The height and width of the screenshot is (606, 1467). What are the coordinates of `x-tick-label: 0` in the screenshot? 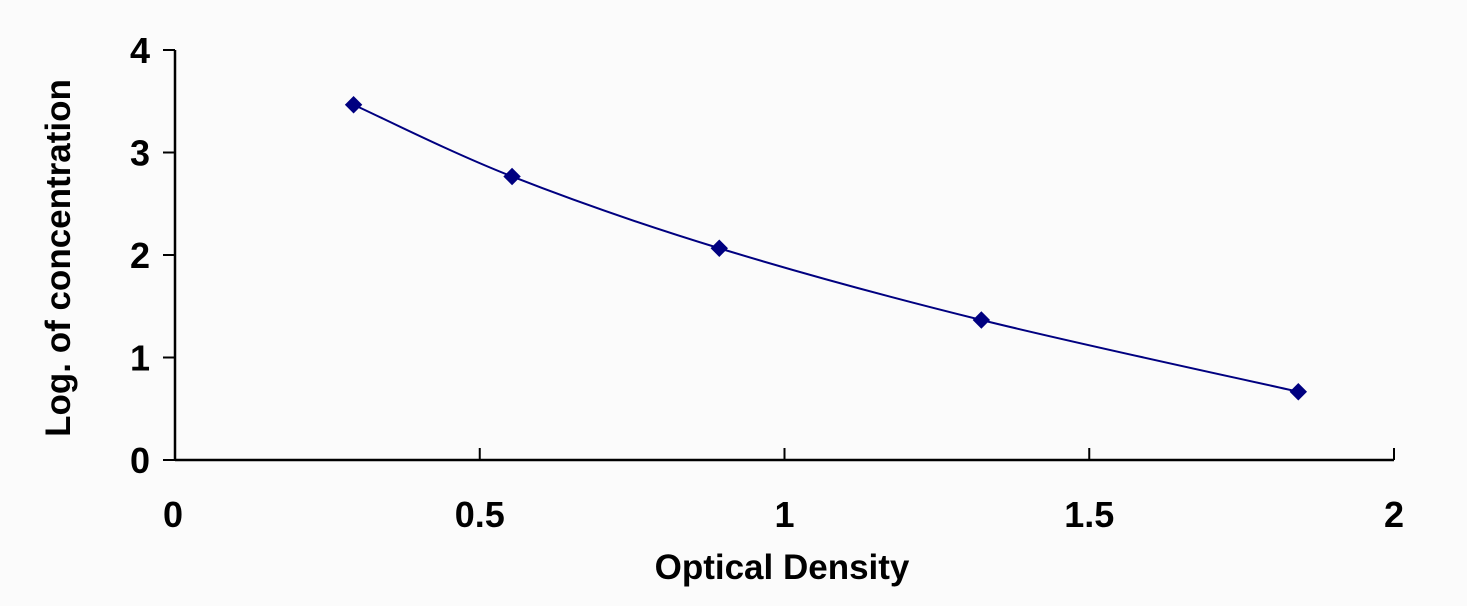 It's located at (173, 514).